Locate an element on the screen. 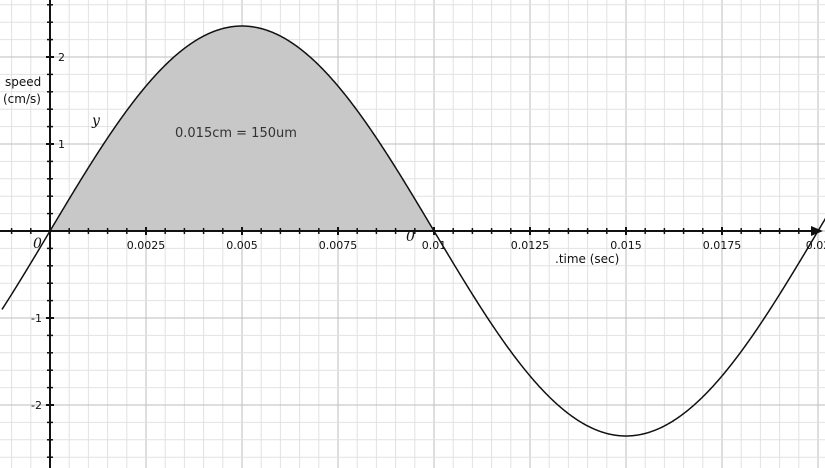 This screenshot has height=468, width=825. x-tick-label: 0.0075 is located at coordinates (338, 245).